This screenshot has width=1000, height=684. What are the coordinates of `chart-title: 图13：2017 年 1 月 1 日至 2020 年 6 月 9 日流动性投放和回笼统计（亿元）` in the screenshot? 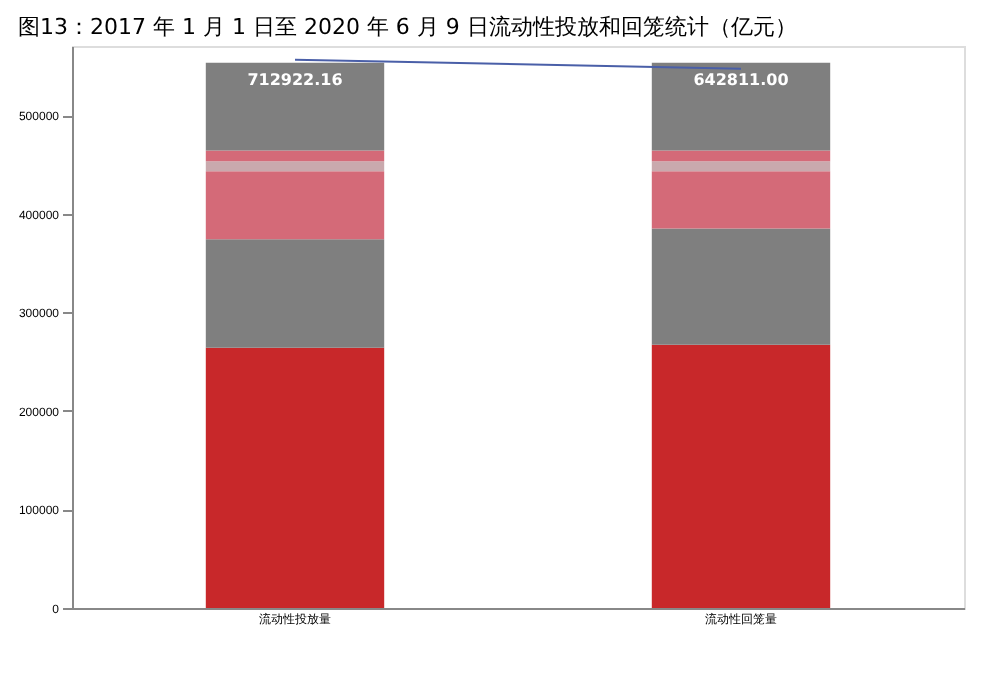 It's located at (407, 27).